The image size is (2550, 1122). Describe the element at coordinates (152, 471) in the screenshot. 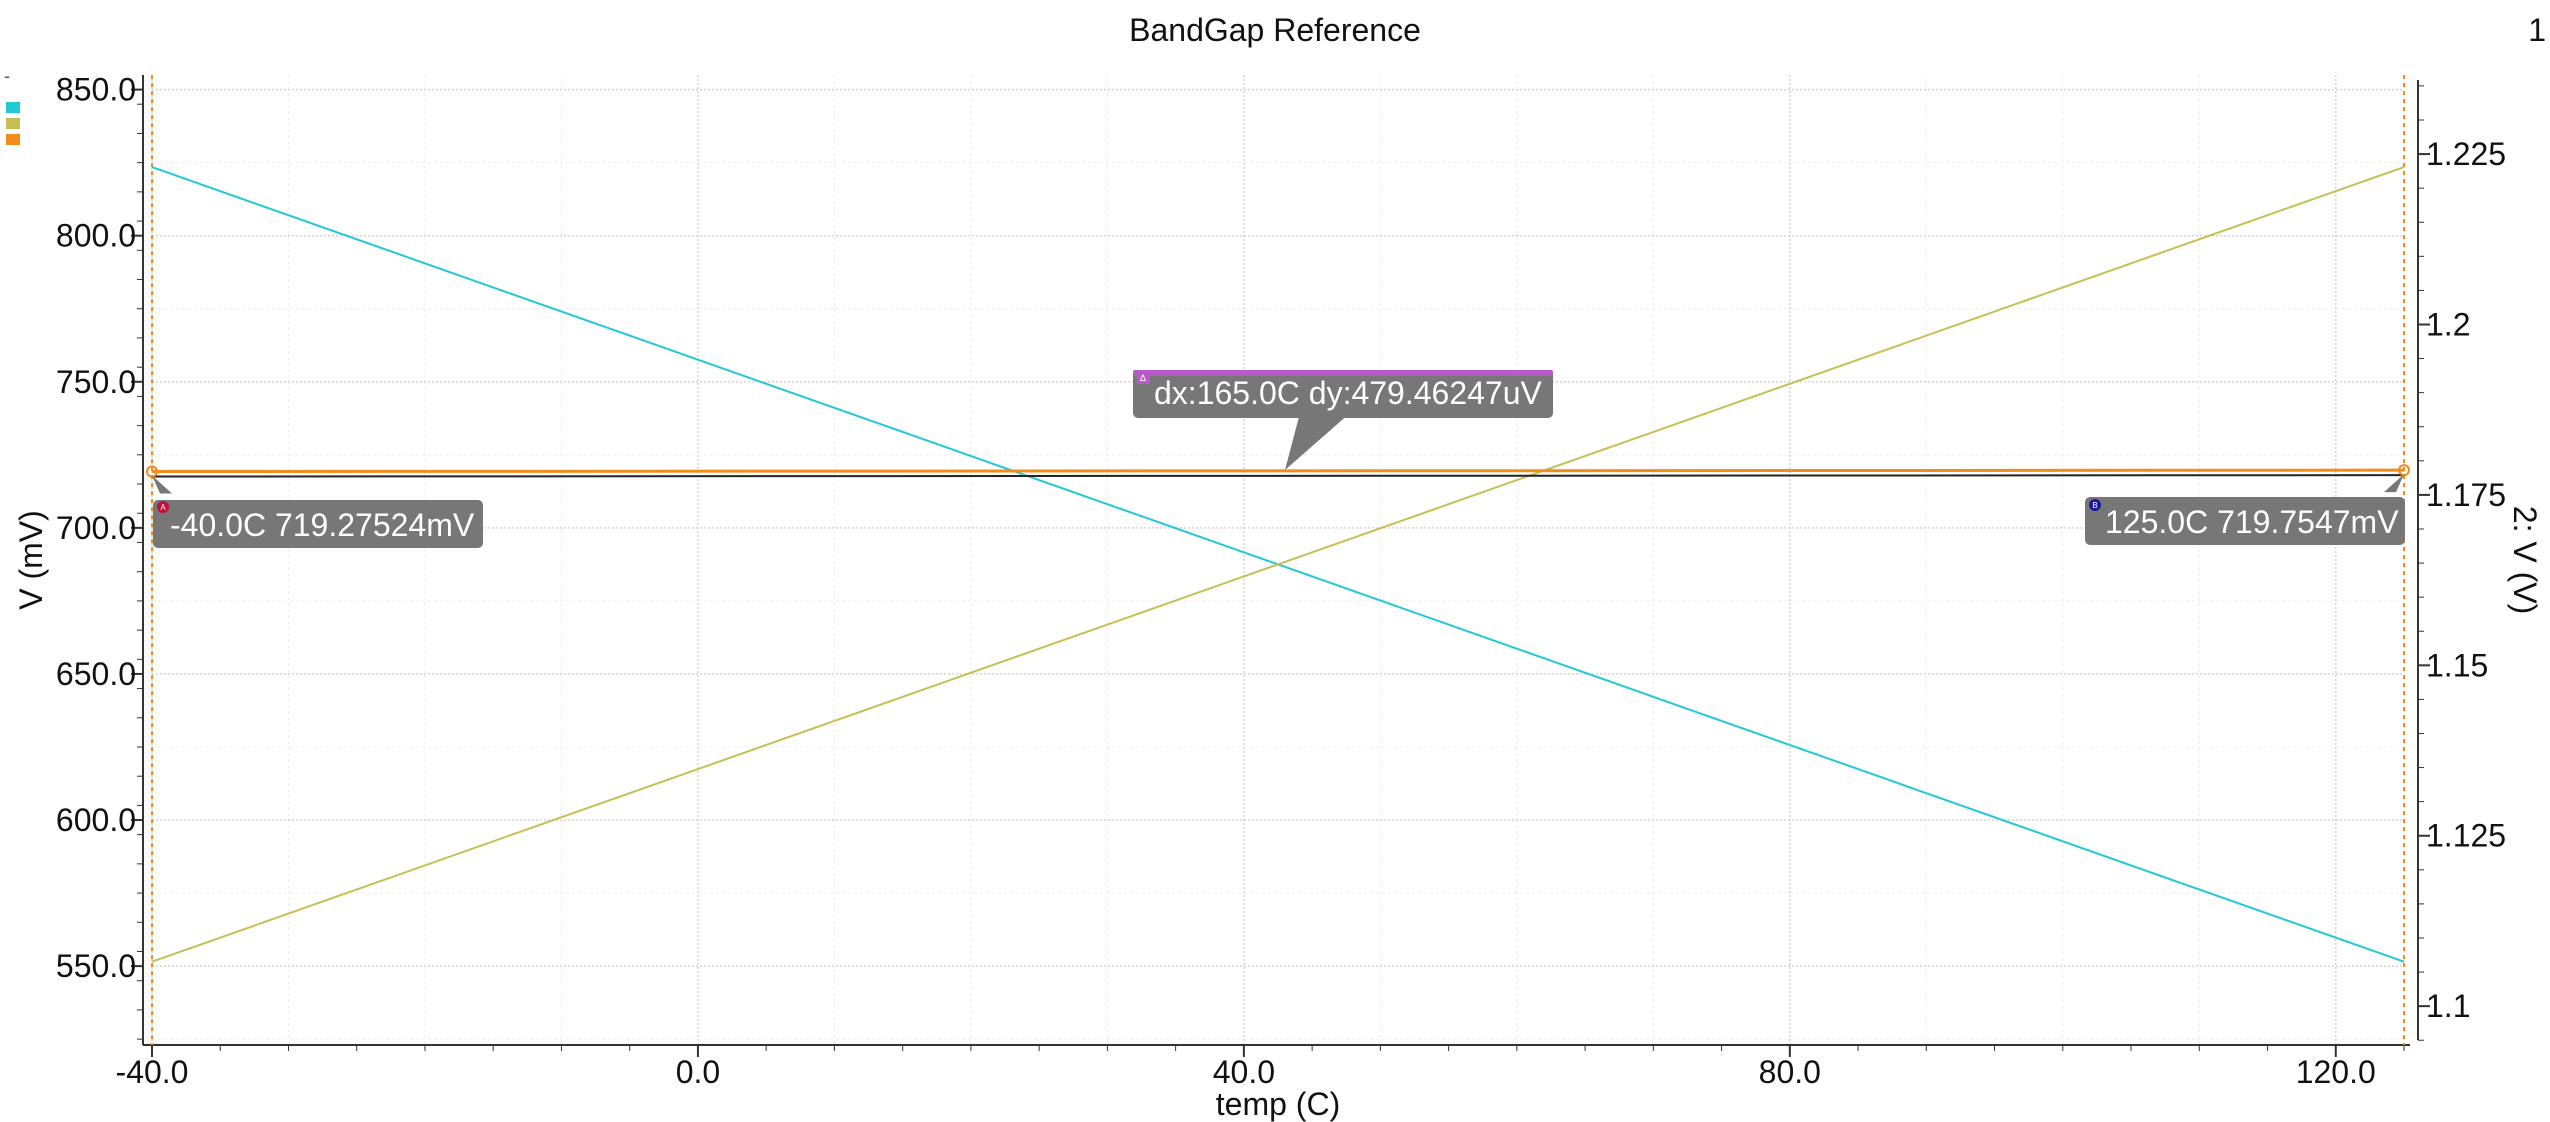

I see `marker-point-A` at that location.